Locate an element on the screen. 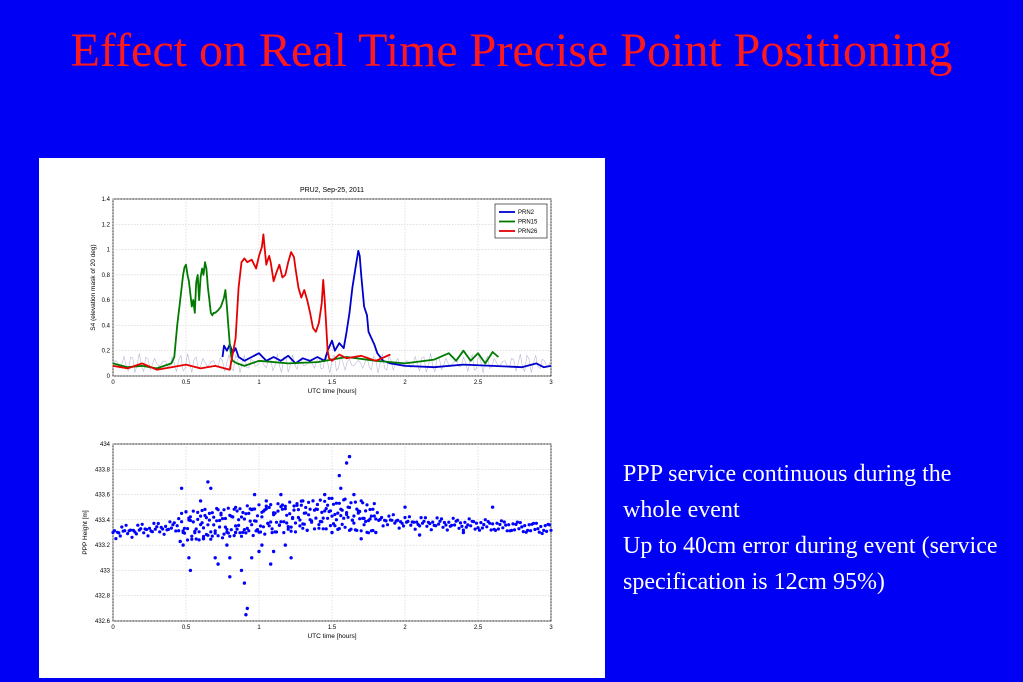 The height and width of the screenshot is (682, 1023). ppp-x-tick-label: 0.5 is located at coordinates (186, 628).